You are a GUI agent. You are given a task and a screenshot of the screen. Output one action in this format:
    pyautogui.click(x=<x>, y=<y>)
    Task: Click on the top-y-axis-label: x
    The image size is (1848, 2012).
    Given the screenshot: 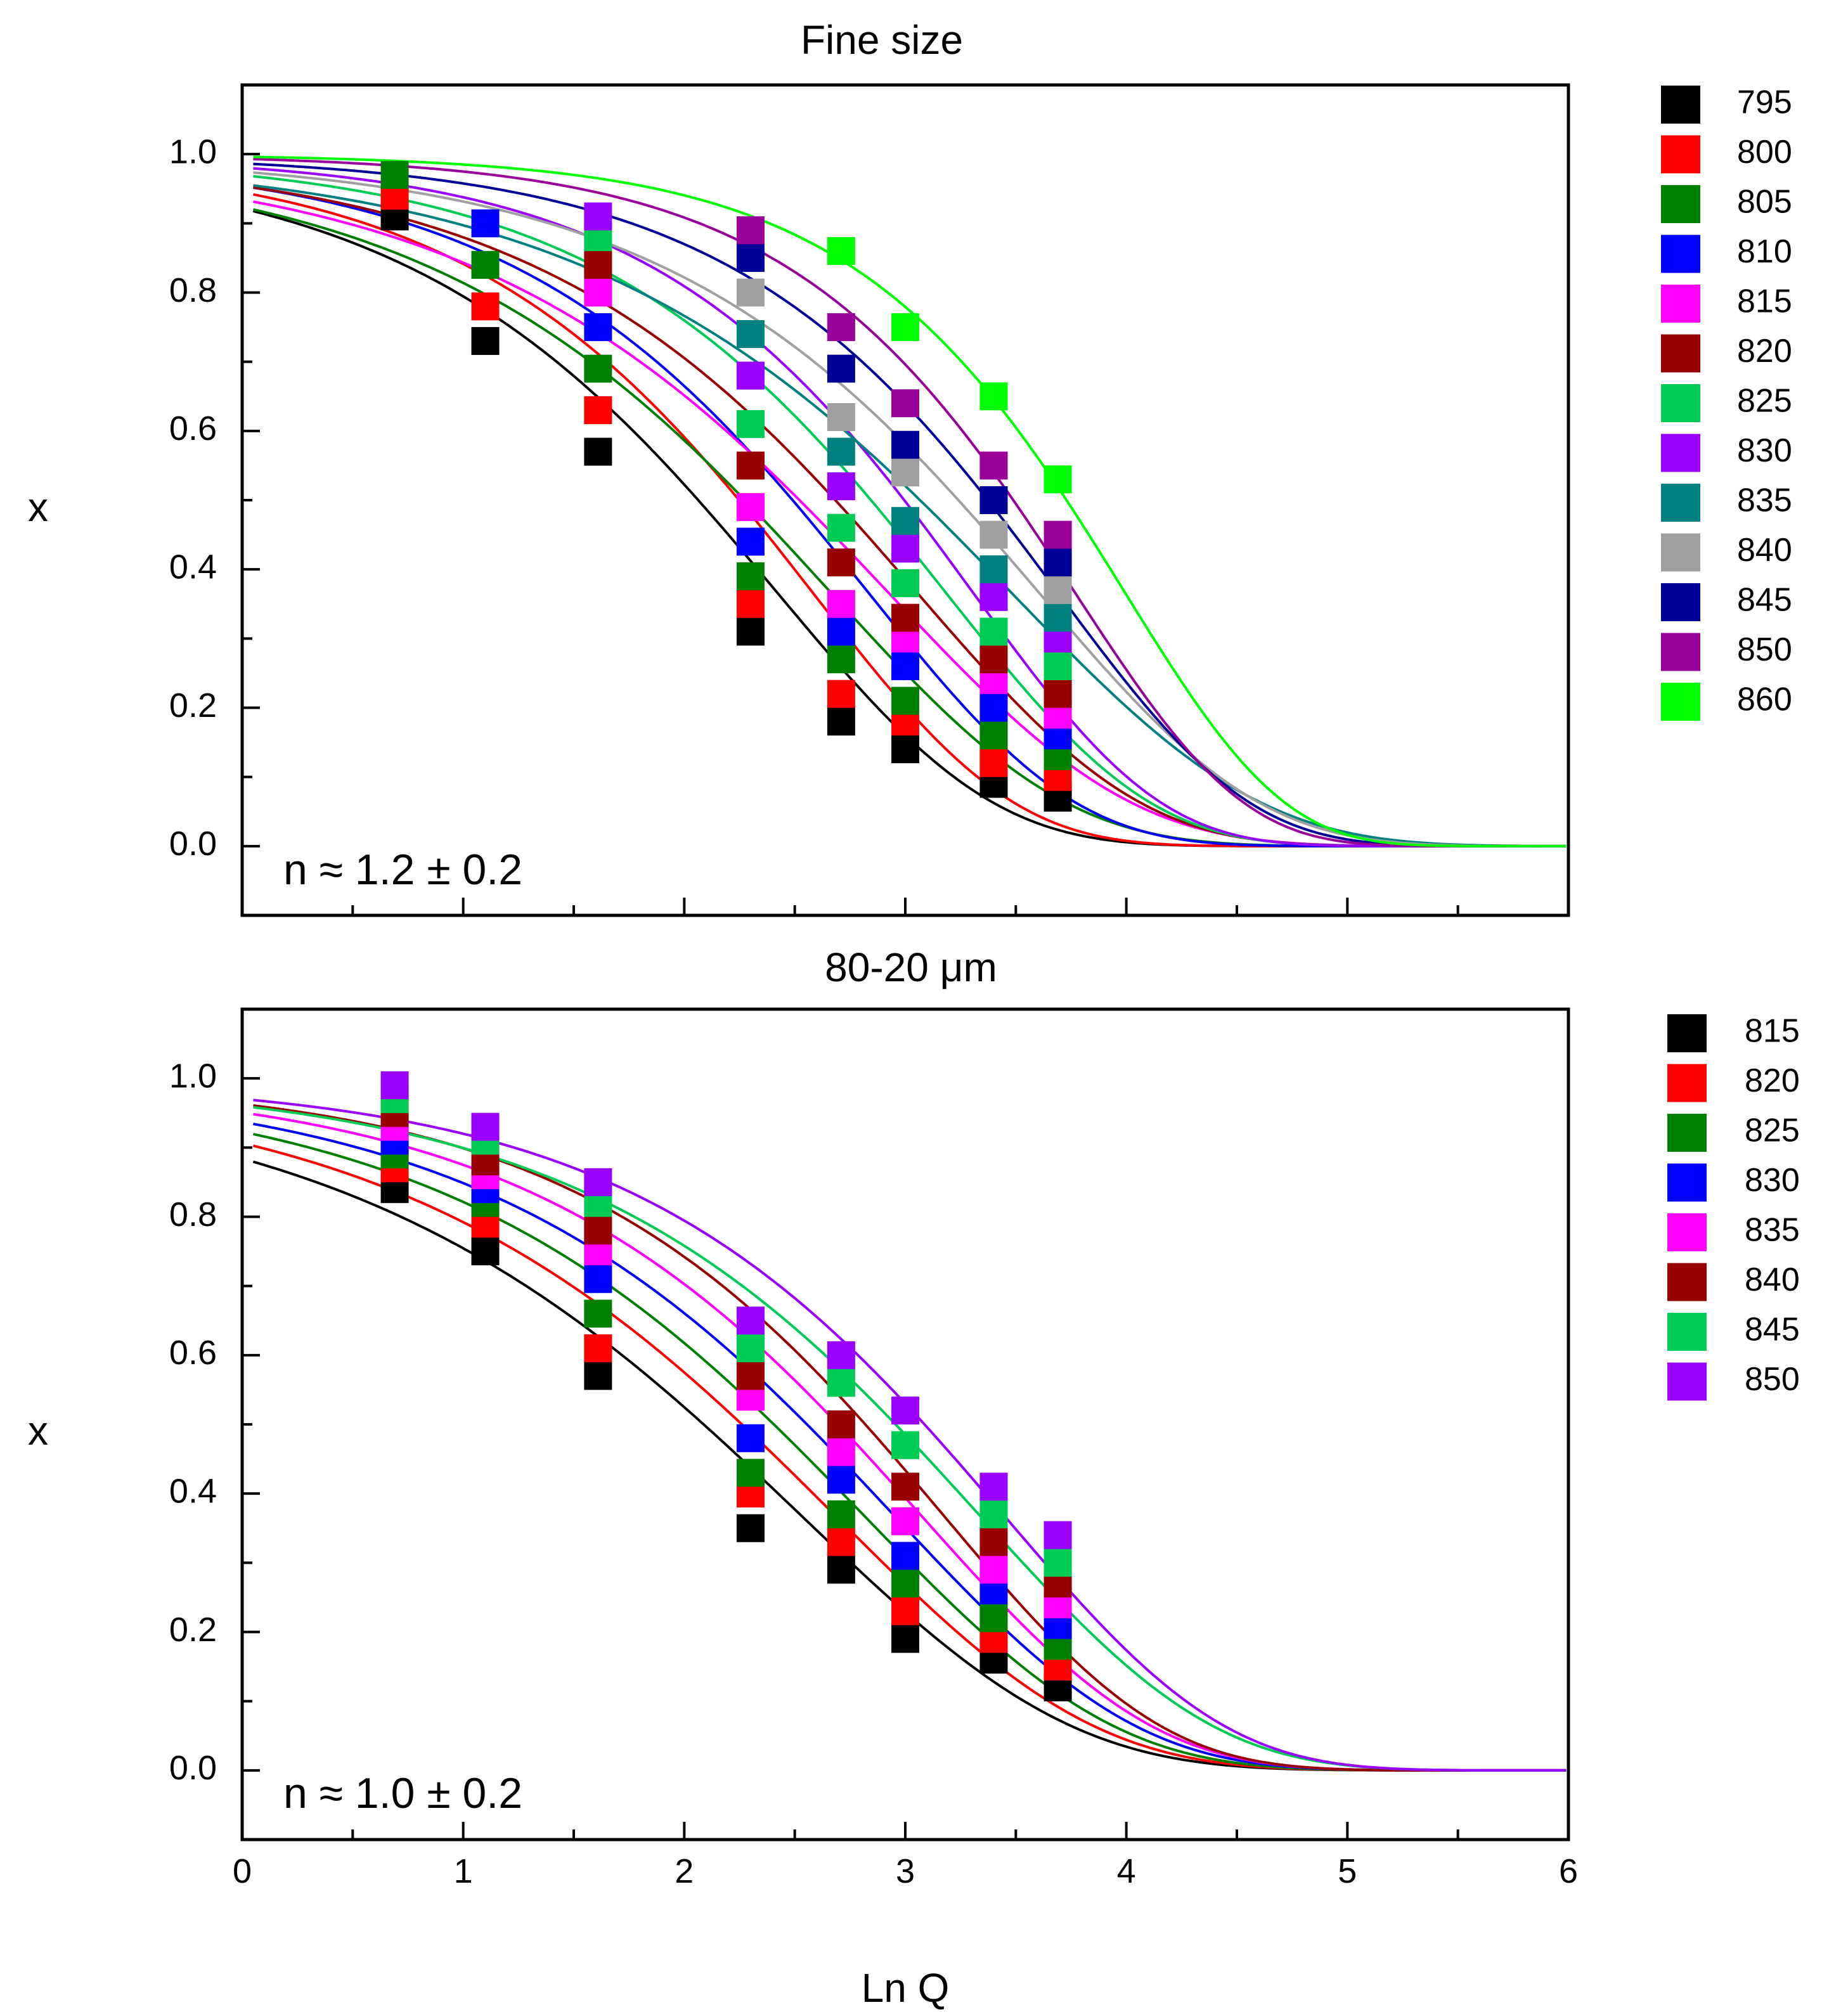 What is the action you would take?
    pyautogui.click(x=38, y=507)
    